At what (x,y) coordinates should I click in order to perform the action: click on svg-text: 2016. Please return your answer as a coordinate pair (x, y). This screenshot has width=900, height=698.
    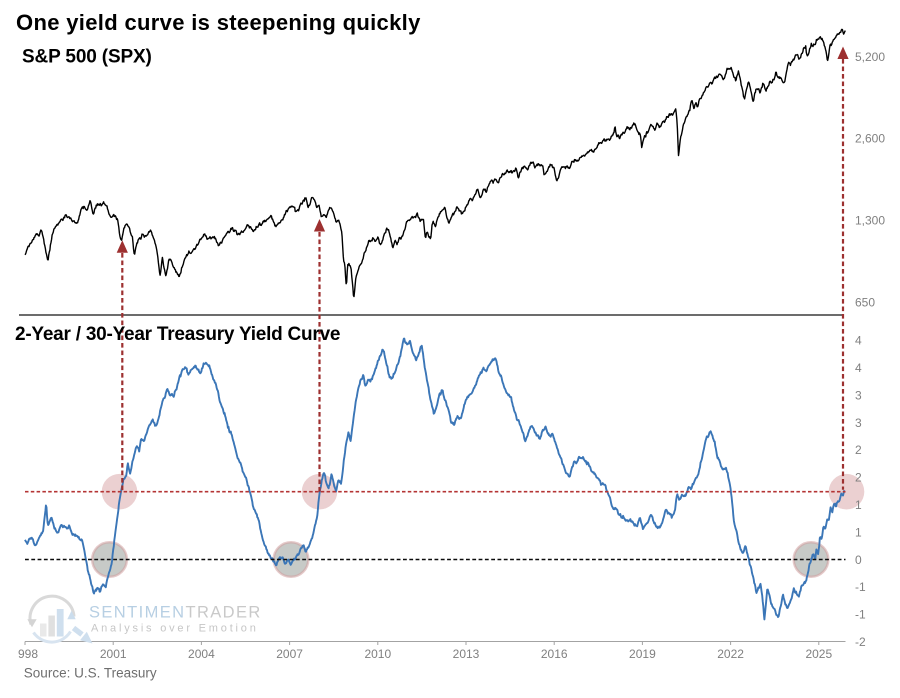
    Looking at the image, I should click on (554, 654).